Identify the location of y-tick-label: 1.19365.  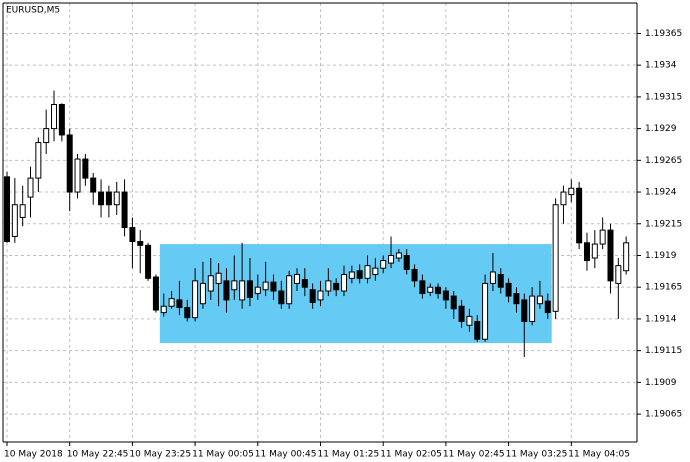
(663, 34).